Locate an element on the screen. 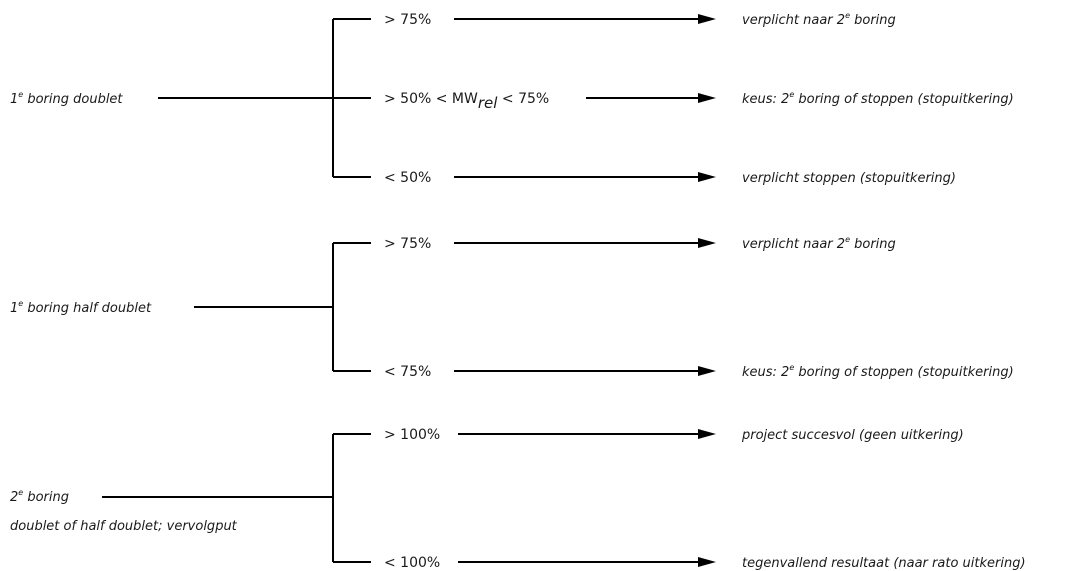 This screenshot has width=1070, height=571. branch-condition: < 100% is located at coordinates (412, 563).